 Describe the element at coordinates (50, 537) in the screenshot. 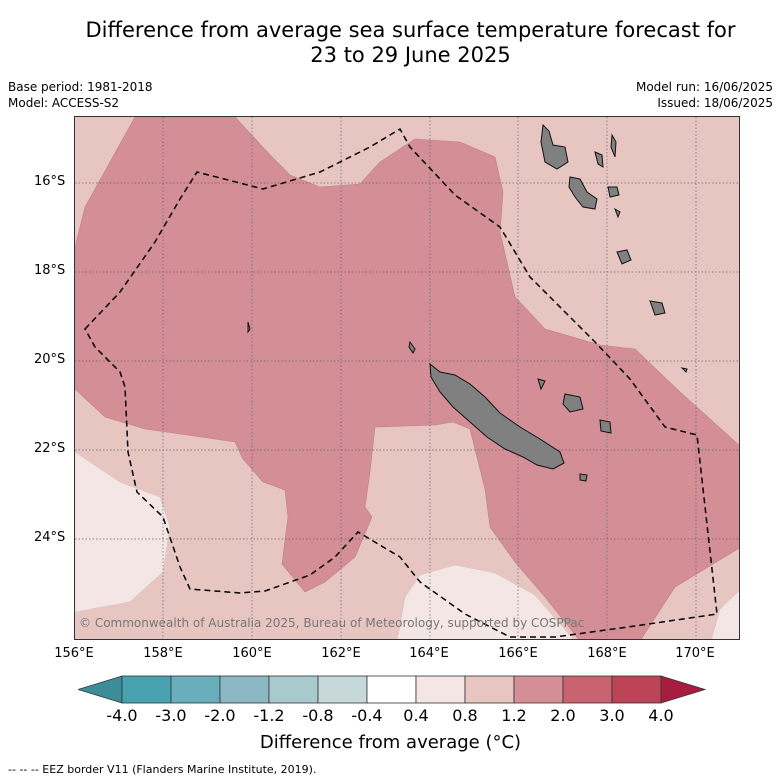

I see `lat-label: 24°S` at that location.